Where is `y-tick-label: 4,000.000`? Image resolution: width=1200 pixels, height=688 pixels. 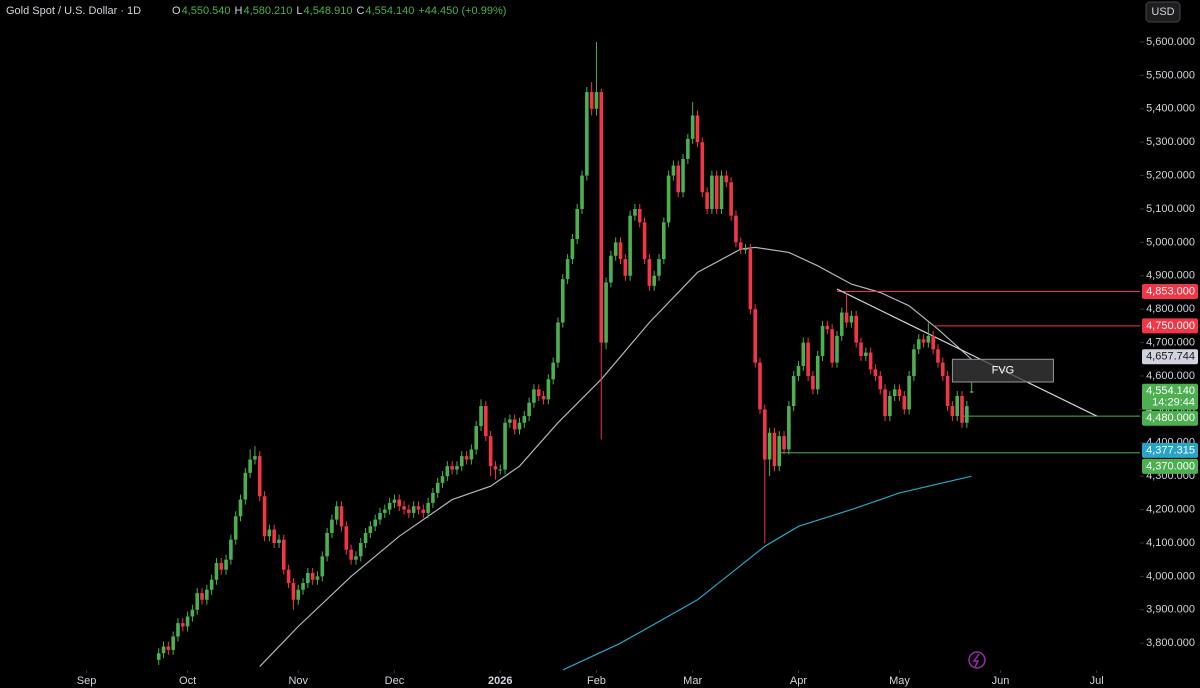 y-tick-label: 4,000.000 is located at coordinates (1170, 576).